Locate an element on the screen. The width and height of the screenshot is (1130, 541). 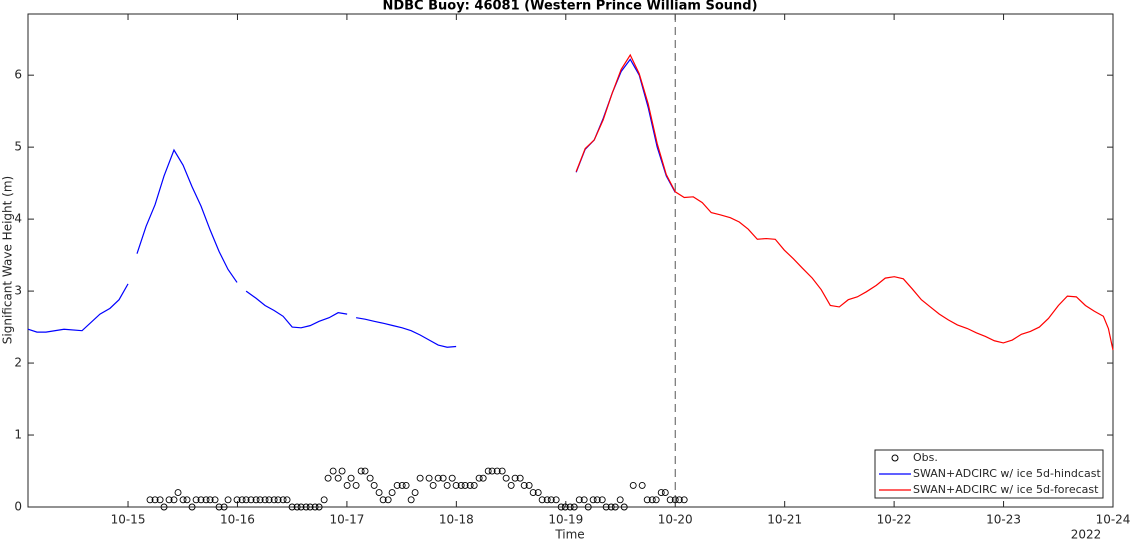
x-tick-label: 10-23 is located at coordinates (1003, 520).